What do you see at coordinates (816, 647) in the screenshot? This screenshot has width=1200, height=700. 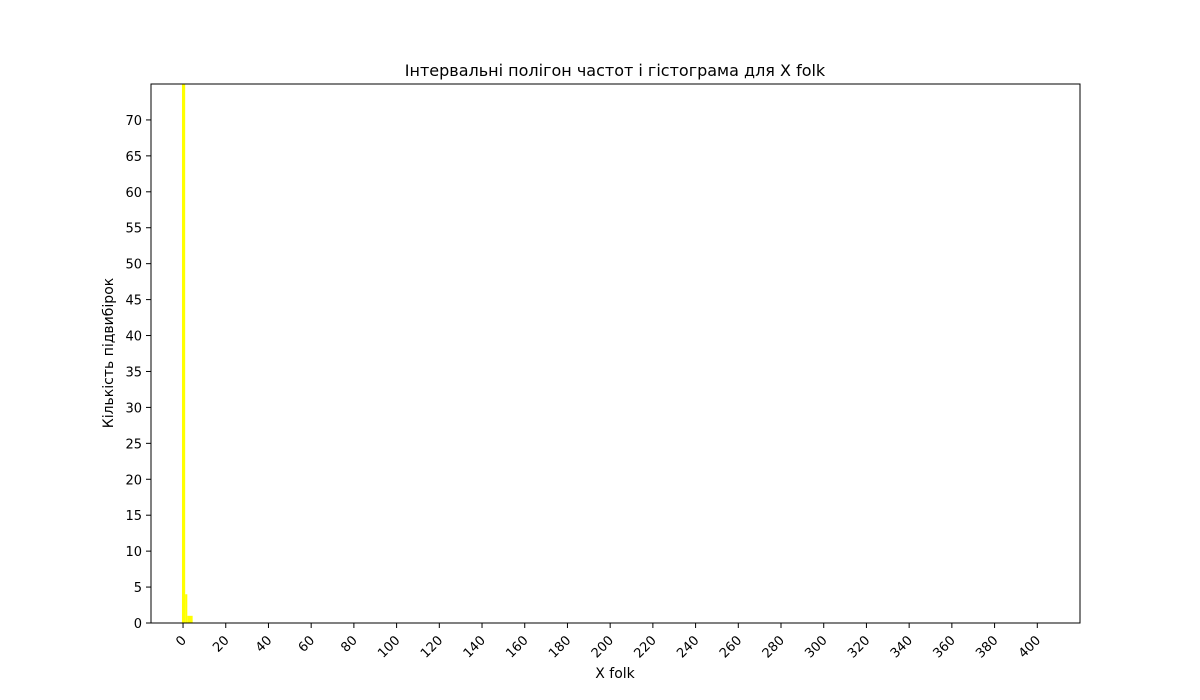 I see `x-tick-label: 300` at bounding box center [816, 647].